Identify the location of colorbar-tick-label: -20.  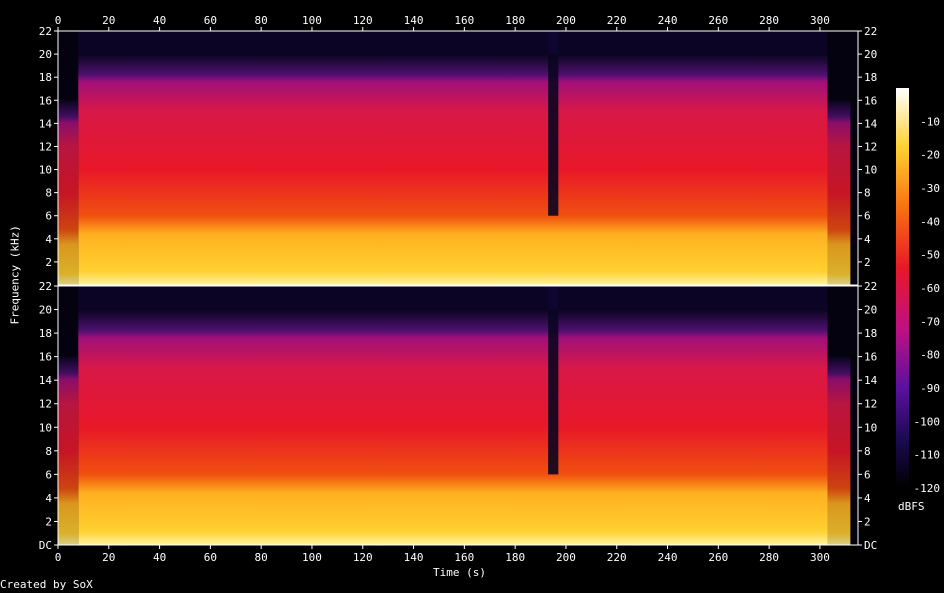
(930, 155).